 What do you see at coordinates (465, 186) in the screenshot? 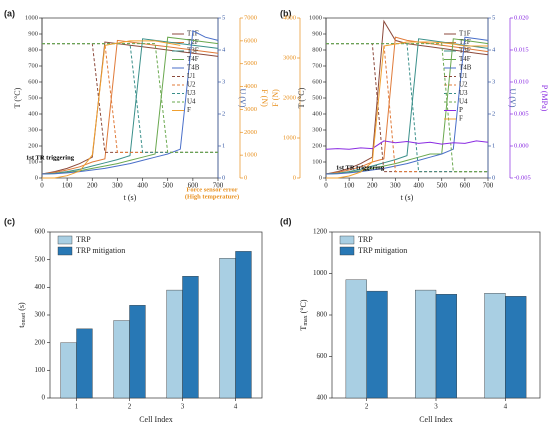
I see `x-tick-label: 600` at bounding box center [465, 186].